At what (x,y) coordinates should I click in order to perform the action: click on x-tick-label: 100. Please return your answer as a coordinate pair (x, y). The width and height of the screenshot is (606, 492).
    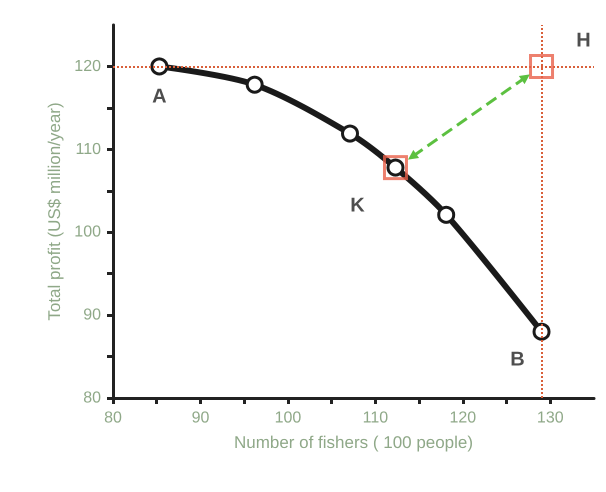
    Looking at the image, I should click on (288, 418).